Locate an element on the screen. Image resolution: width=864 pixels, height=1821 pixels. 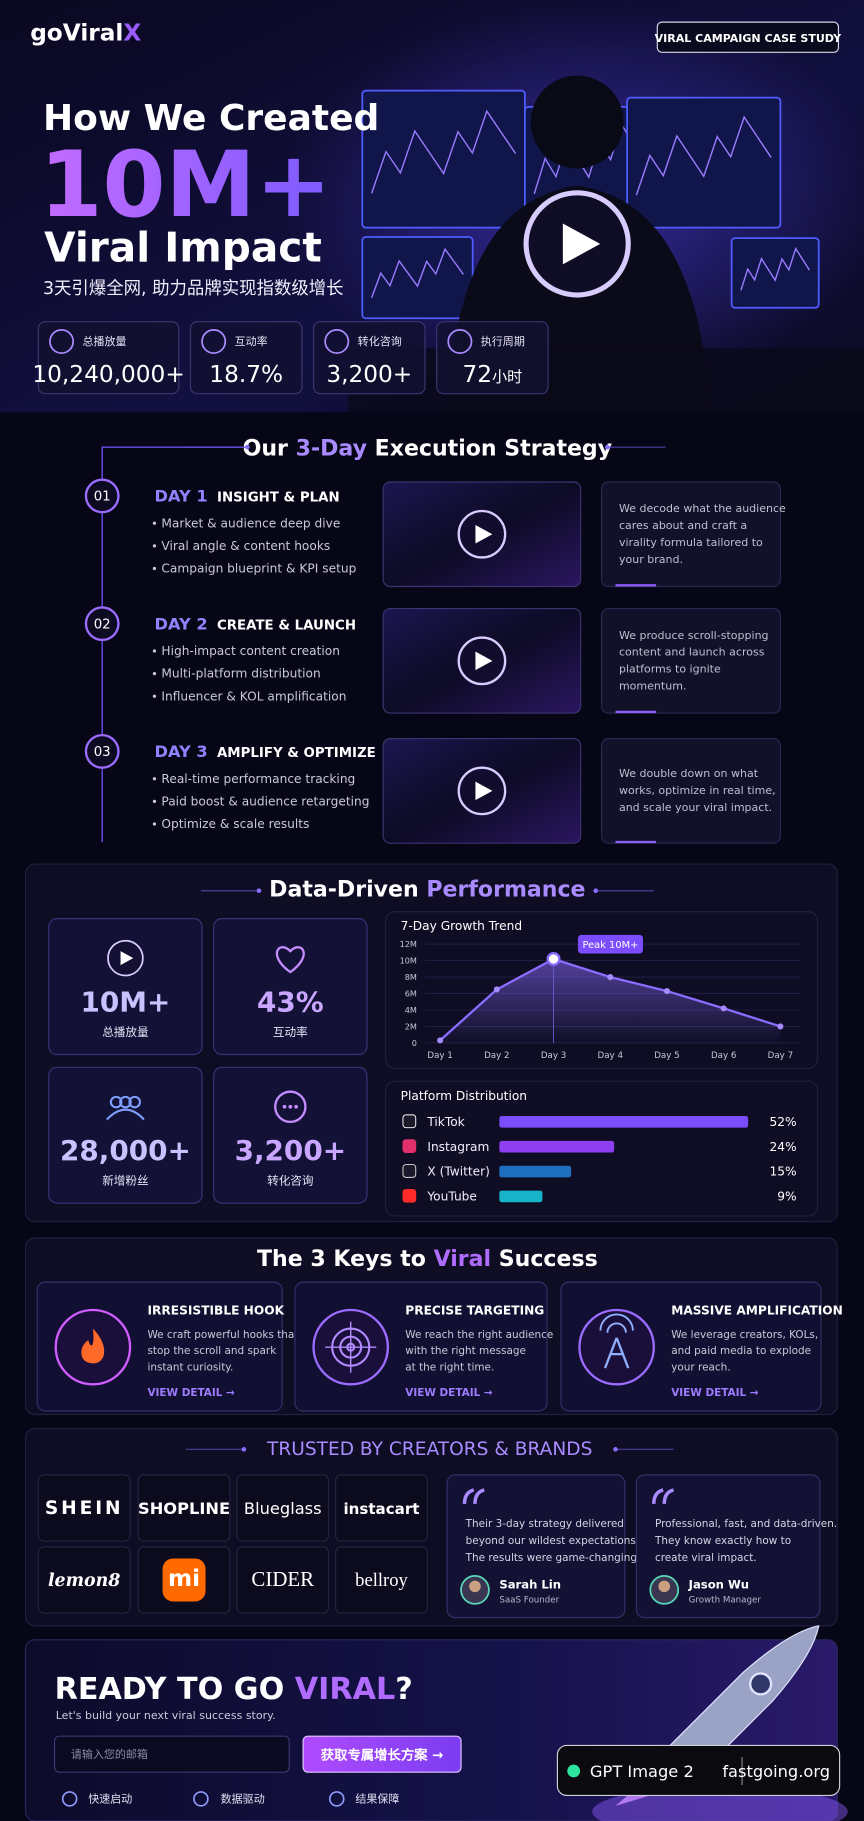
step-desc-card is located at coordinates (690, 660).